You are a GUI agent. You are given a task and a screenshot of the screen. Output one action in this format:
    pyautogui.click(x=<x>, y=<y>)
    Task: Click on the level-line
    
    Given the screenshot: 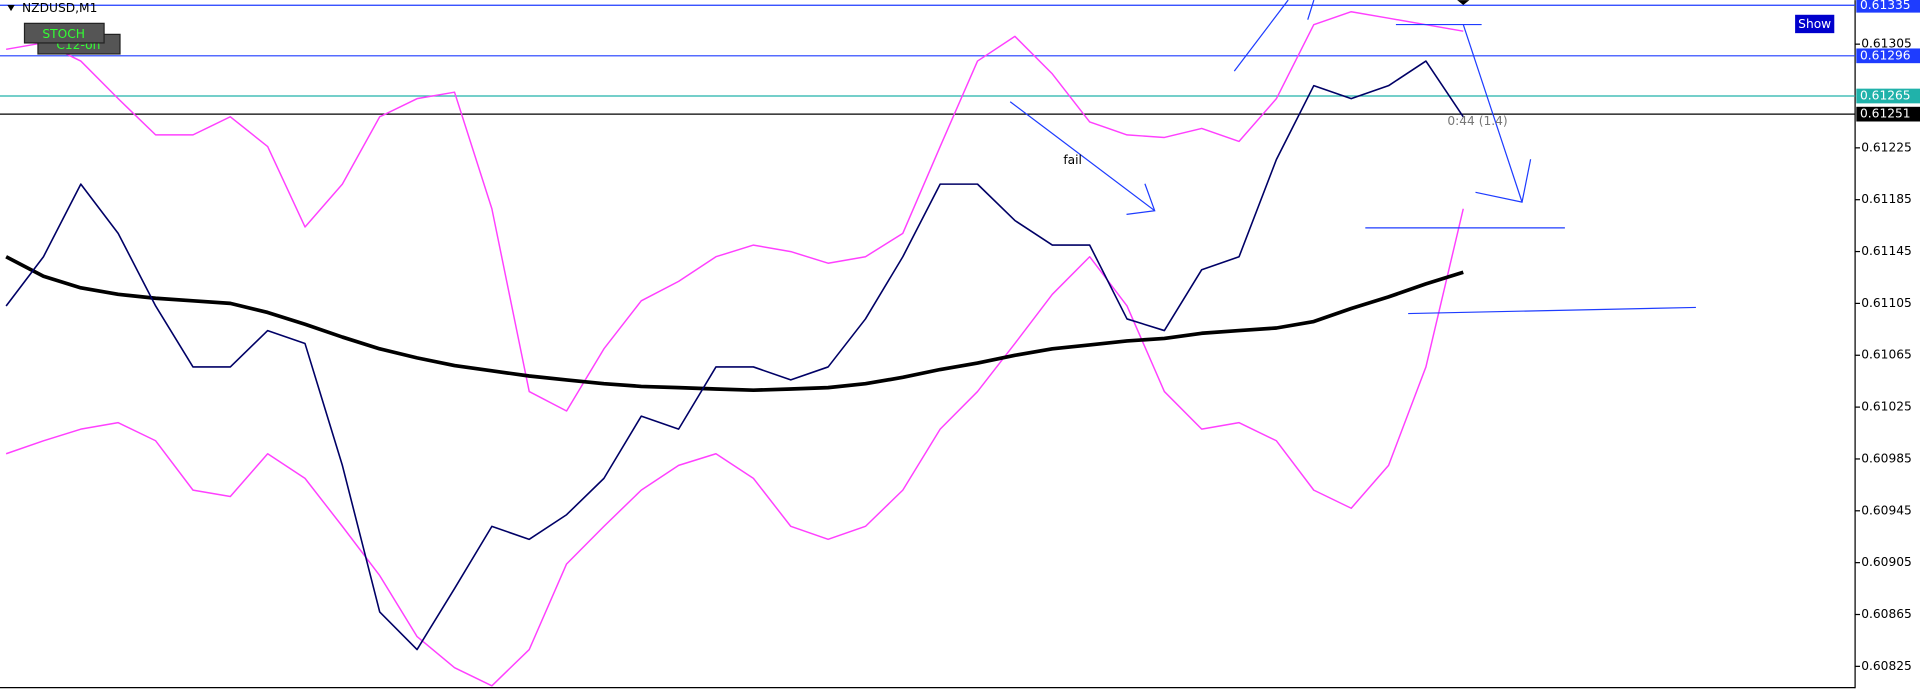 What is the action you would take?
    pyautogui.click(x=1552, y=310)
    